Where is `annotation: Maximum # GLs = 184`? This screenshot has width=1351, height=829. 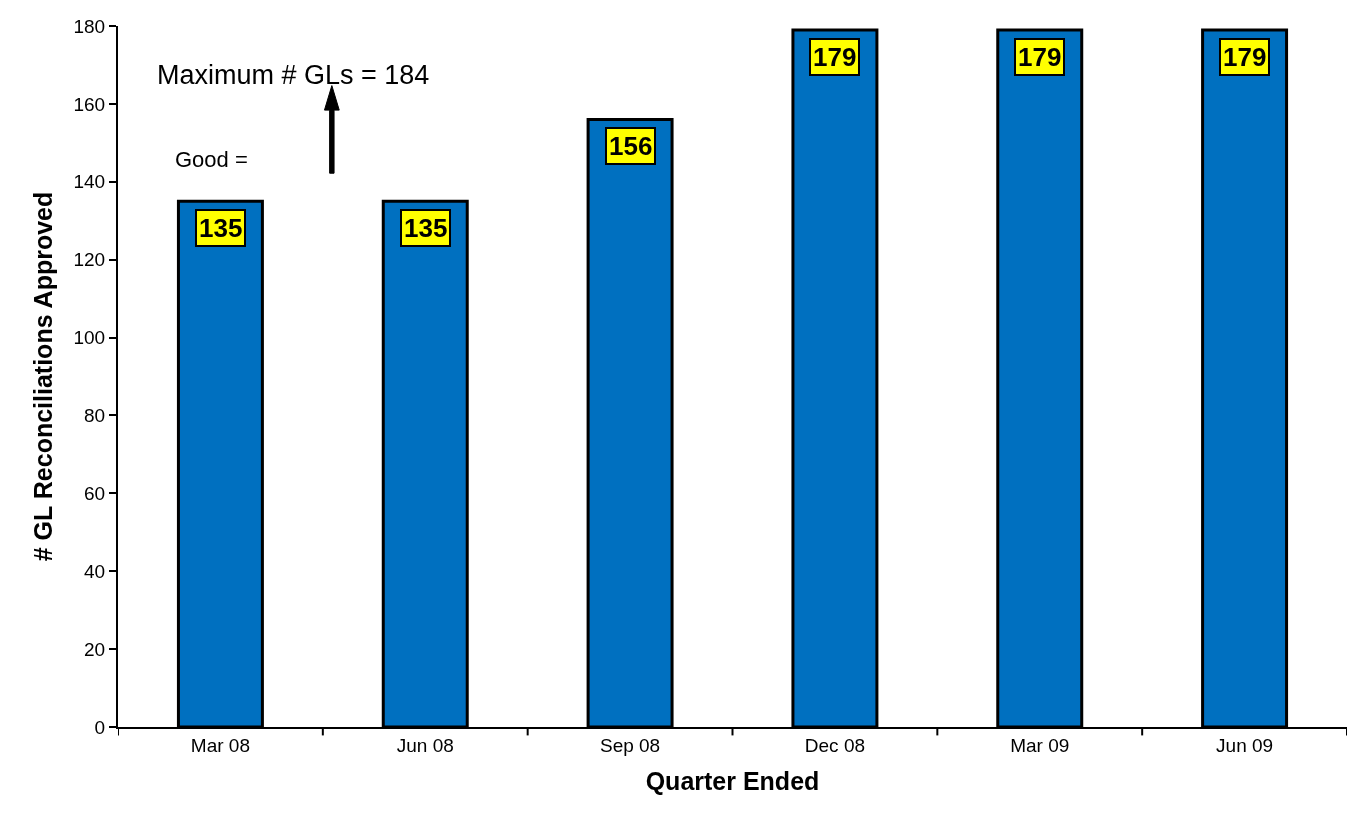 annotation: Maximum # GLs = 184 is located at coordinates (293, 75).